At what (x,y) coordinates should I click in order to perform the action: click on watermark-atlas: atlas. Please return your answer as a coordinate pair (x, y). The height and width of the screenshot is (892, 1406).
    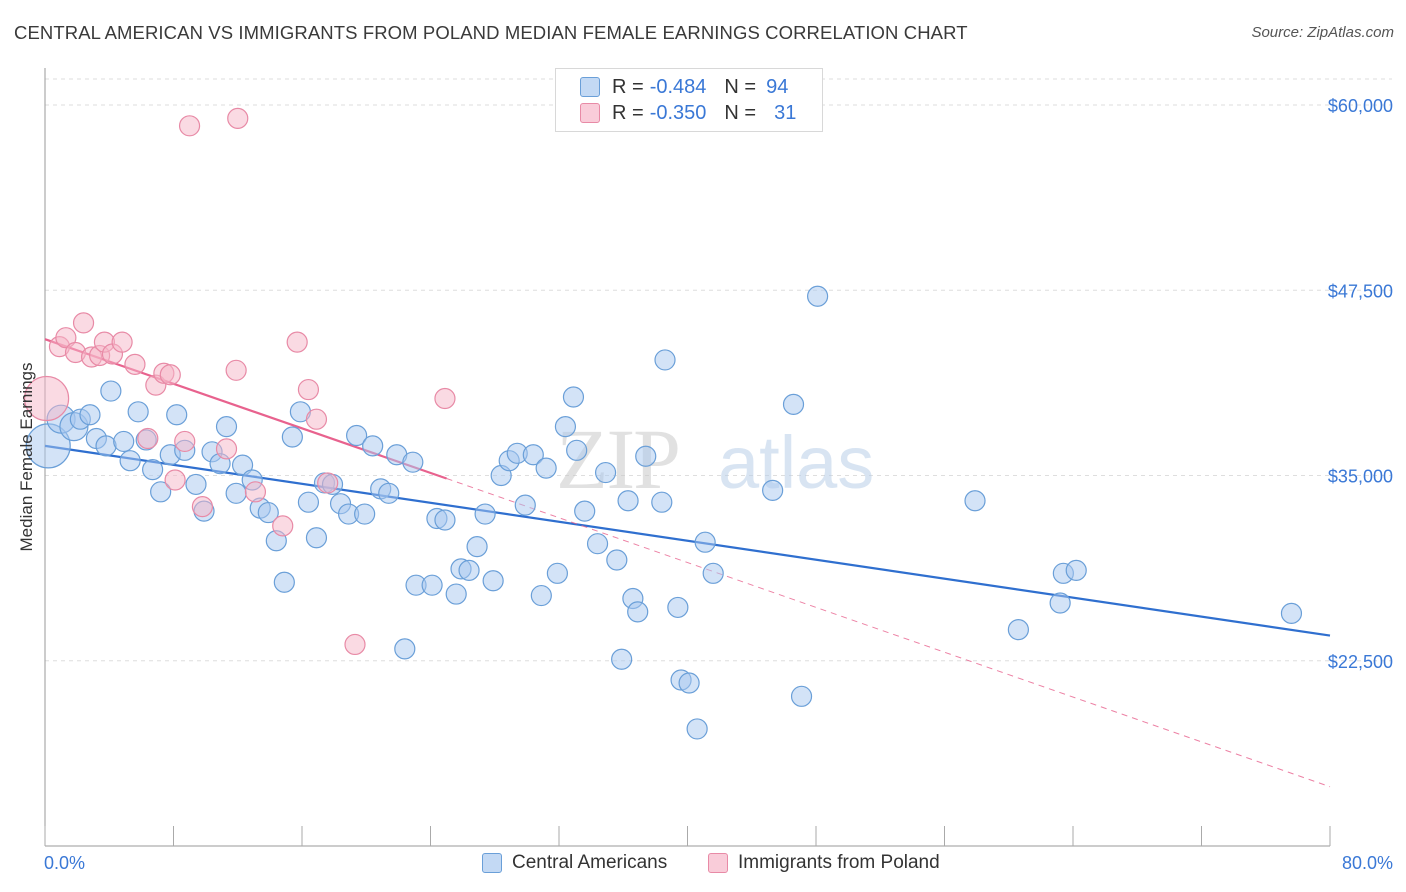
    Looking at the image, I should click on (796, 462).